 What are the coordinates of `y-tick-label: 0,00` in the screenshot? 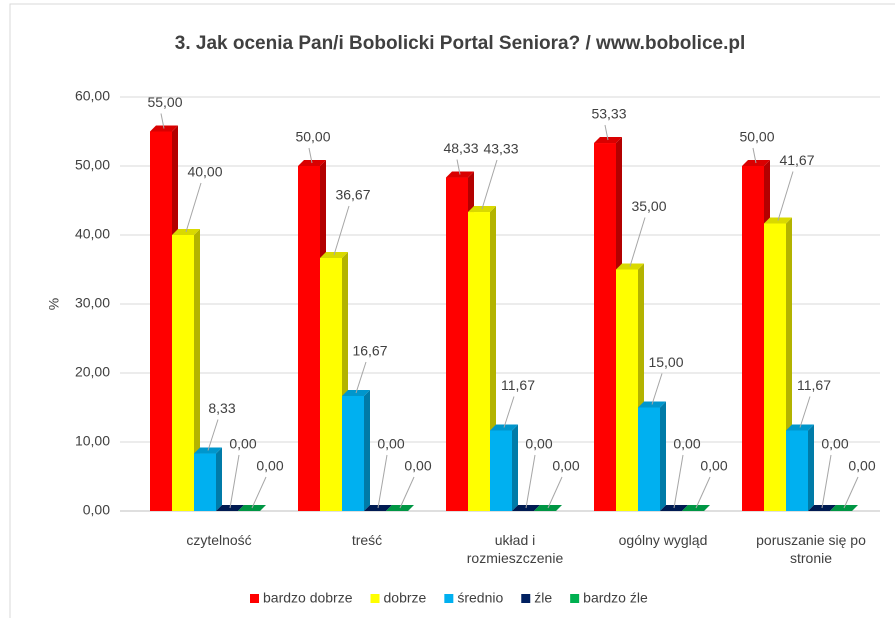 It's located at (96, 510).